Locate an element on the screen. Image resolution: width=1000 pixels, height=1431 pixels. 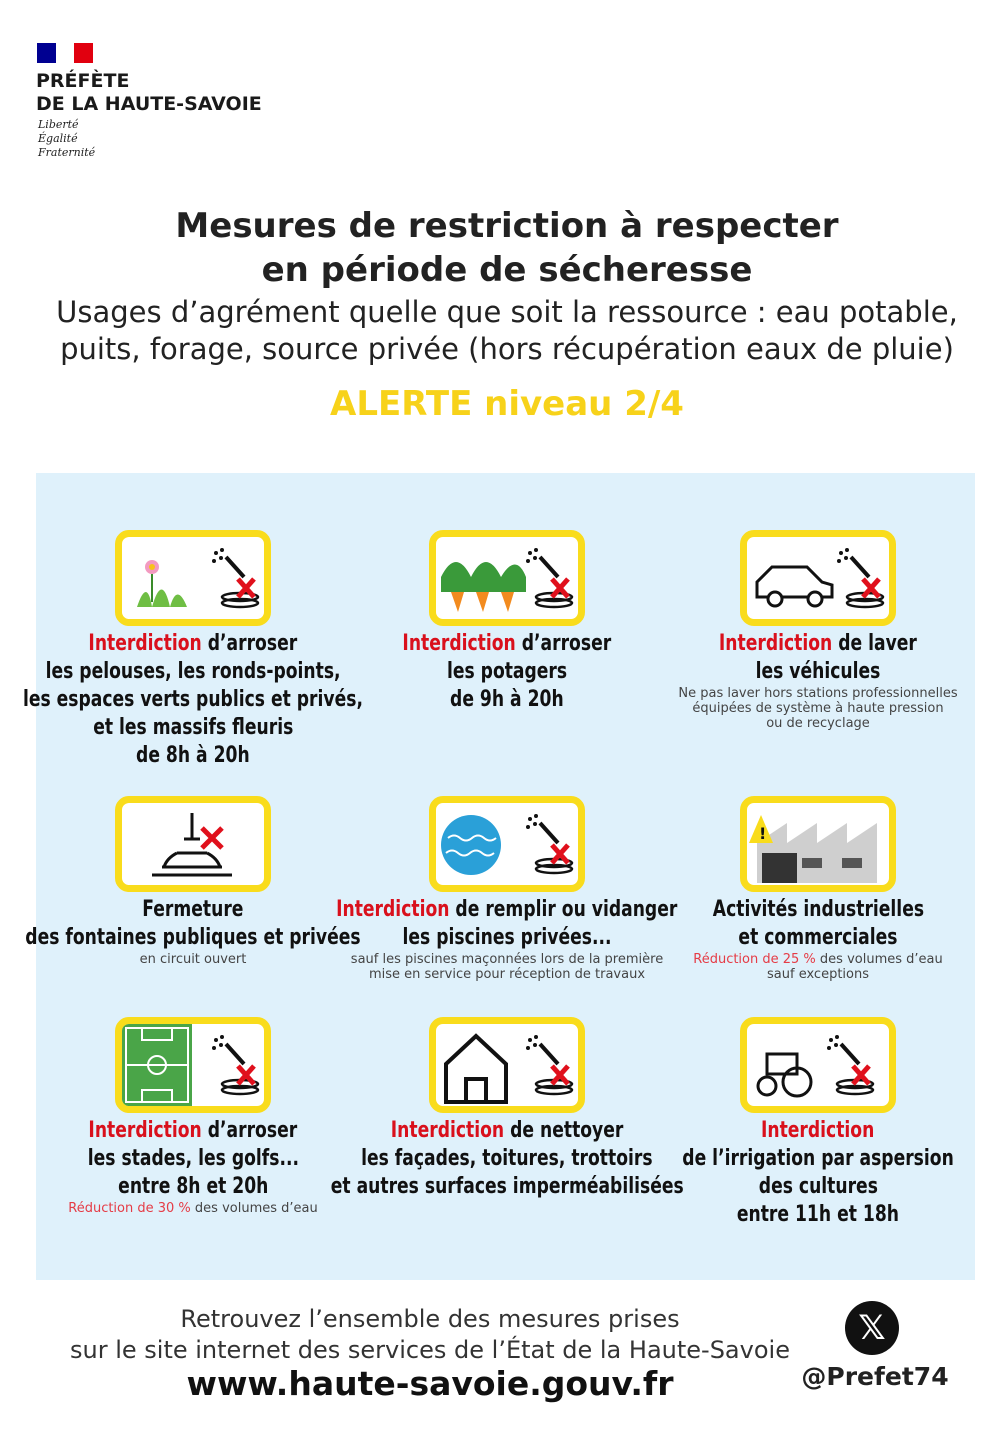
measure-action: de nettoyer is located at coordinates (564, 1130).